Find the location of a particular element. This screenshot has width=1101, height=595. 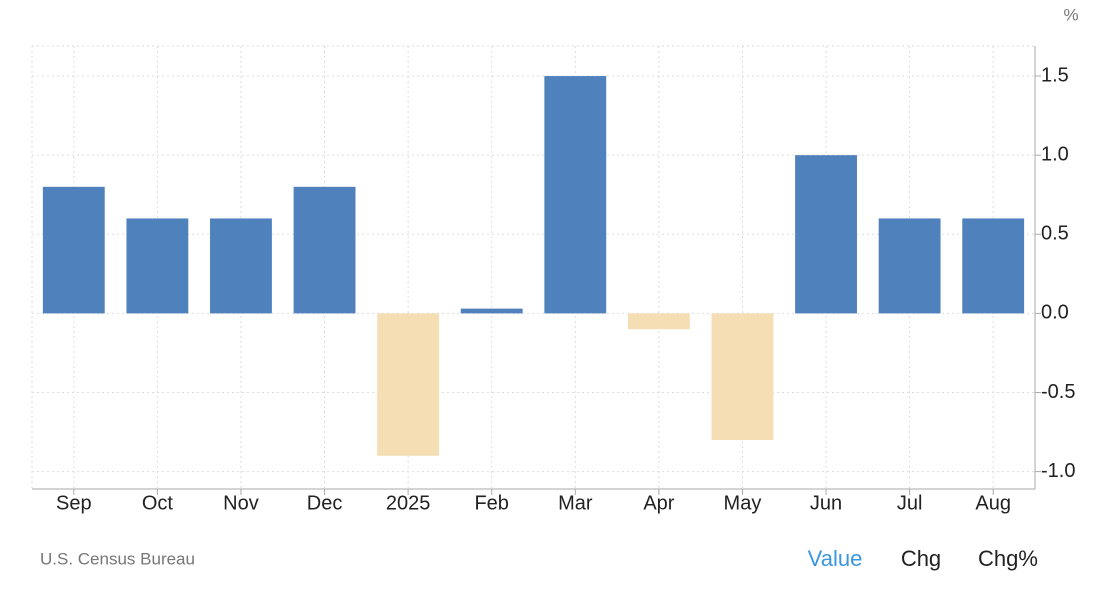

y-tick-label: -1.0 is located at coordinates (1058, 471).